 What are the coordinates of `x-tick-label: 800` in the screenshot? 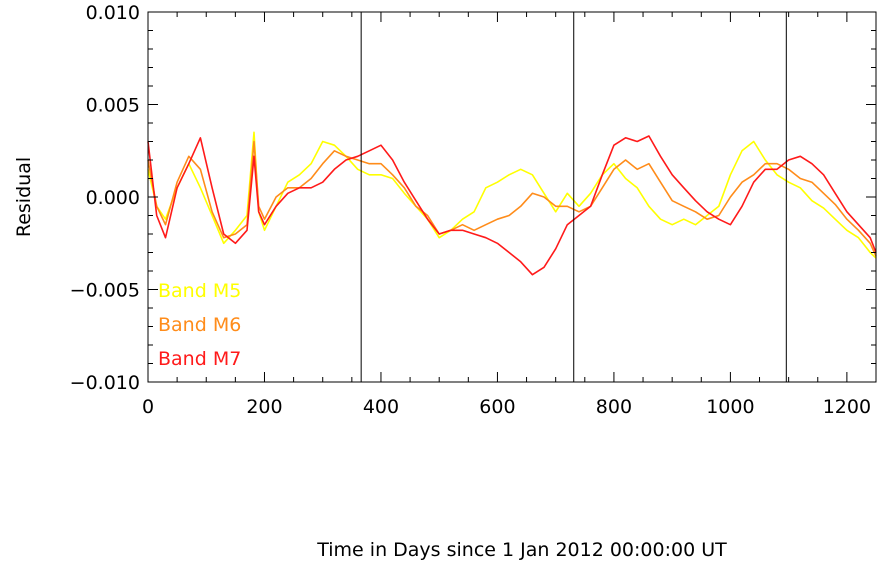 It's located at (614, 407).